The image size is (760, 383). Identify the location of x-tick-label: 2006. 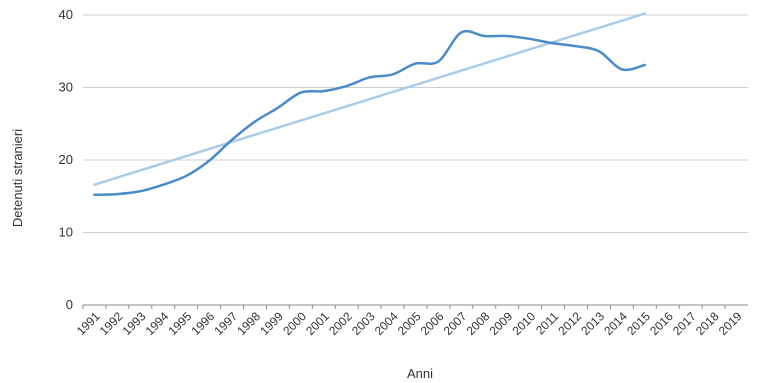
(432, 323).